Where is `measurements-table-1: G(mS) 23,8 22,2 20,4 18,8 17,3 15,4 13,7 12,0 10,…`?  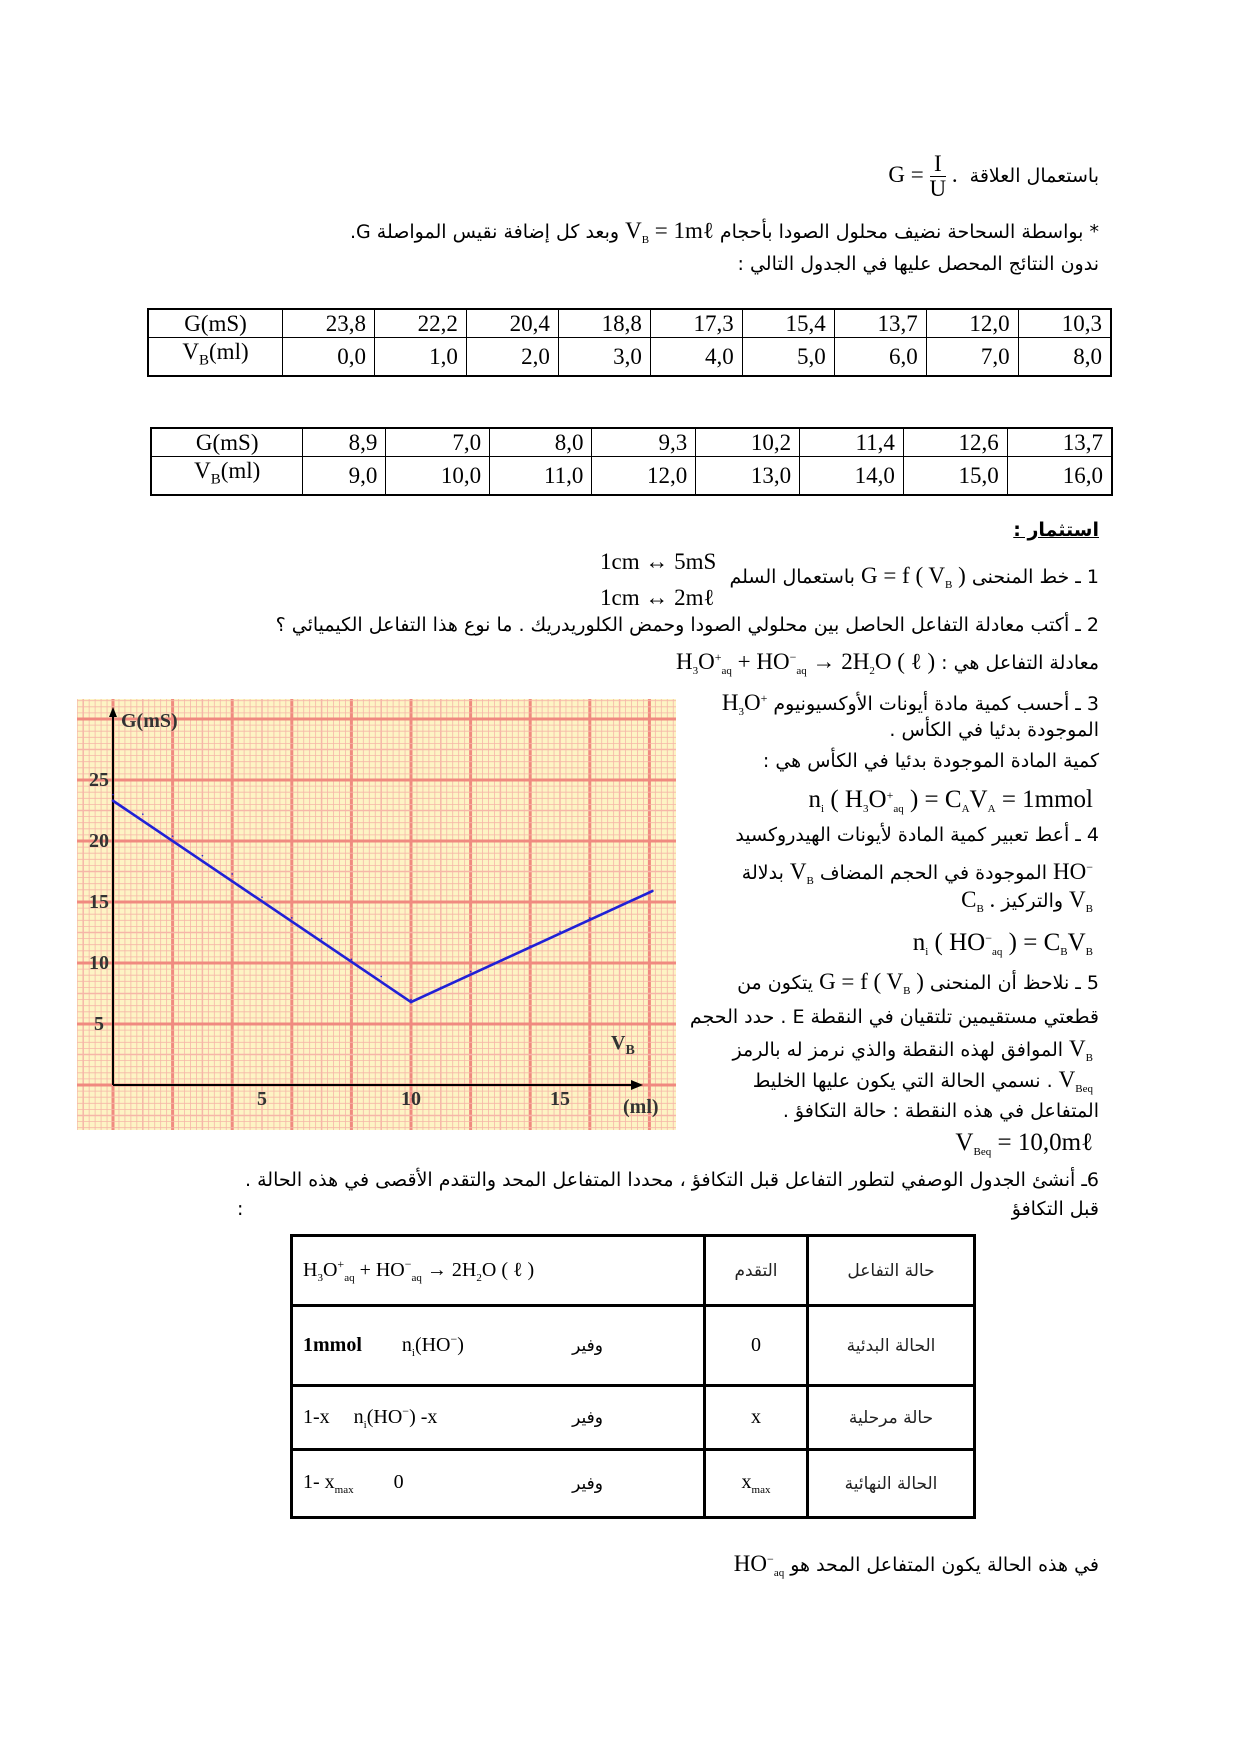 measurements-table-1: G(mS) 23,8 22,2 20,4 18,8 17,3 15,4 13,7 12,0 10,… is located at coordinates (629, 342).